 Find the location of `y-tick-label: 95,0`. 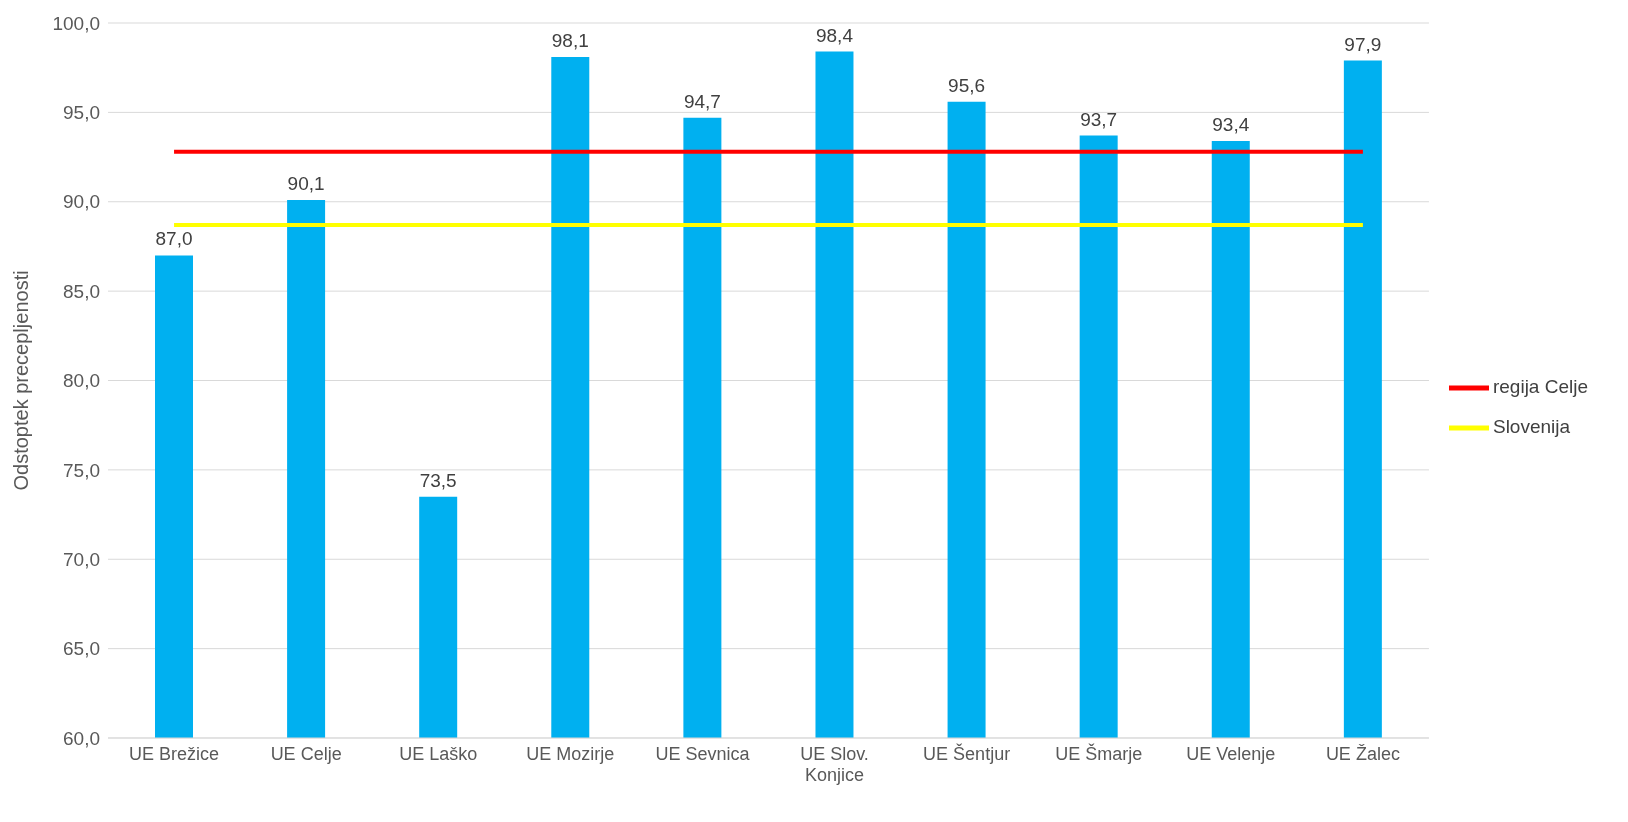

y-tick-label: 95,0 is located at coordinates (81, 113).